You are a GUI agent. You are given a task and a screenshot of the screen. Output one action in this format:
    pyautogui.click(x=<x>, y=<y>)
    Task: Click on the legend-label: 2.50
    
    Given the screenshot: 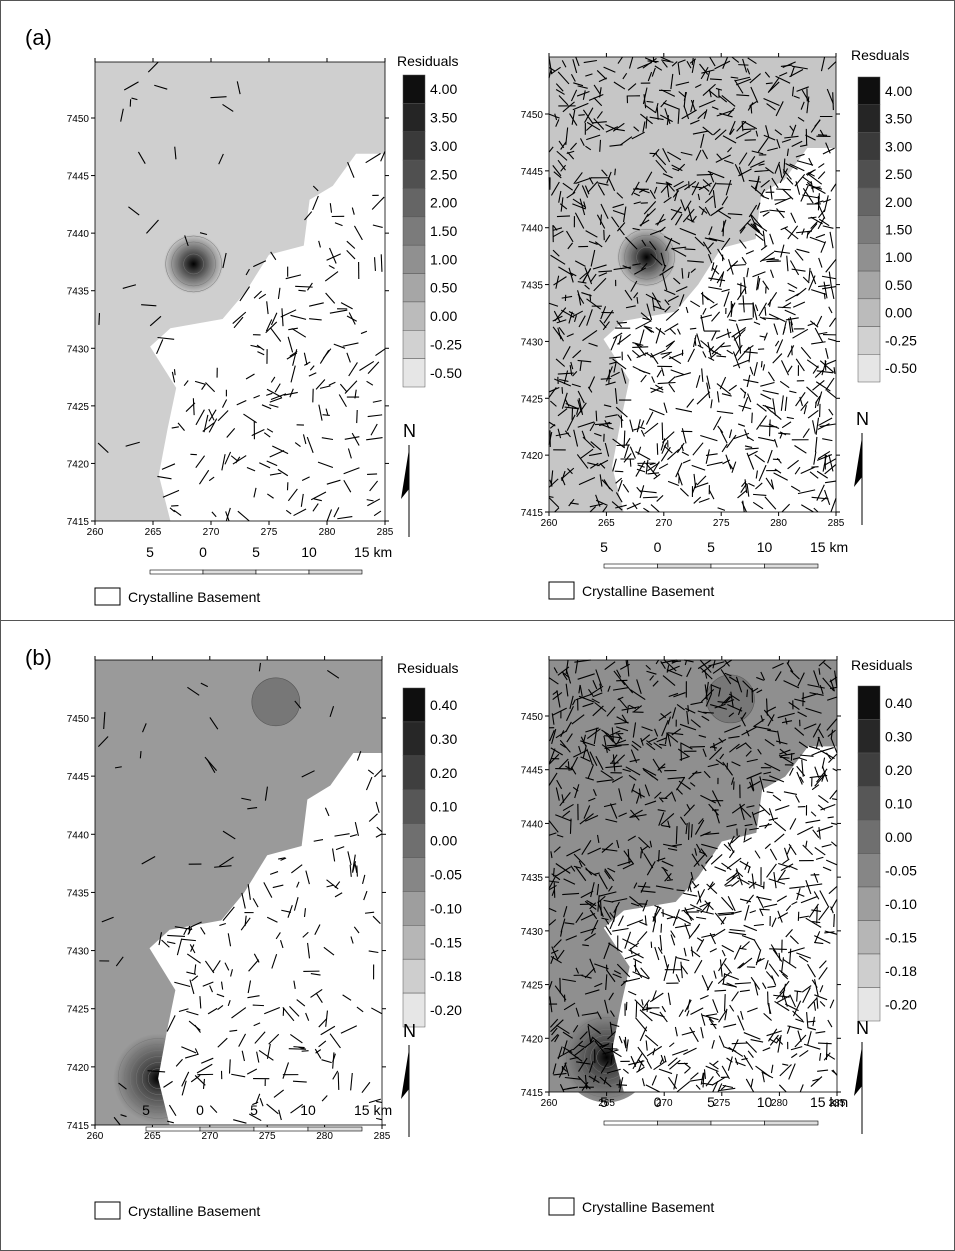 What is the action you would take?
    pyautogui.click(x=443, y=174)
    